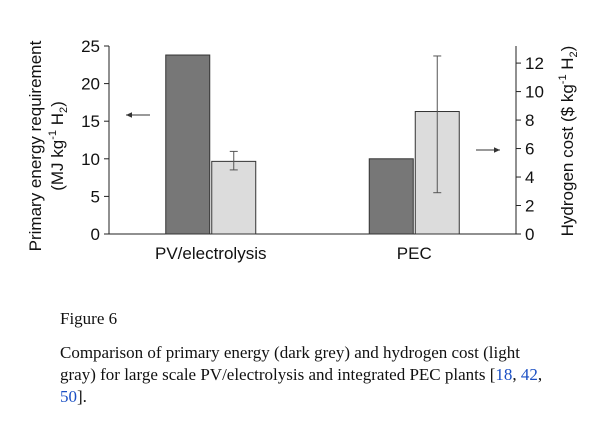  Describe the element at coordinates (82, 396) in the screenshot. I see `caption-end: ].` at that location.